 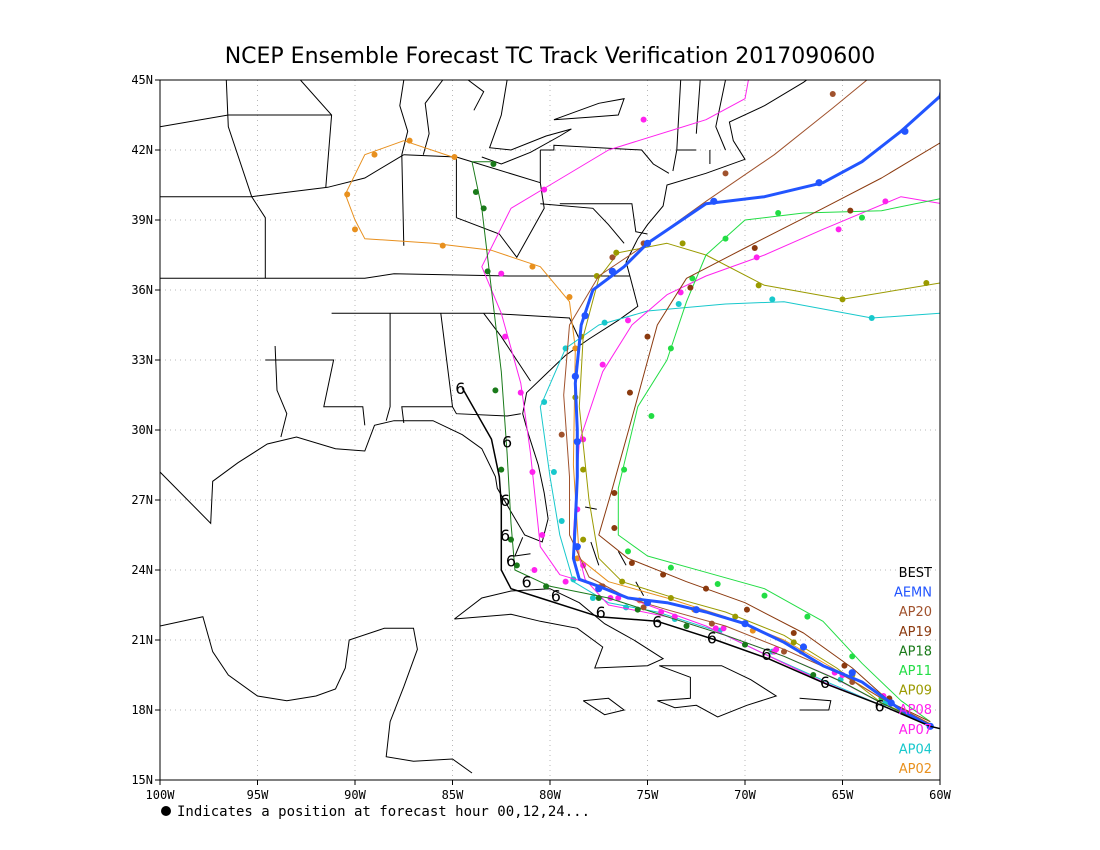 What do you see at coordinates (453, 795) in the screenshot?
I see `x-tick-label: 85W` at bounding box center [453, 795].